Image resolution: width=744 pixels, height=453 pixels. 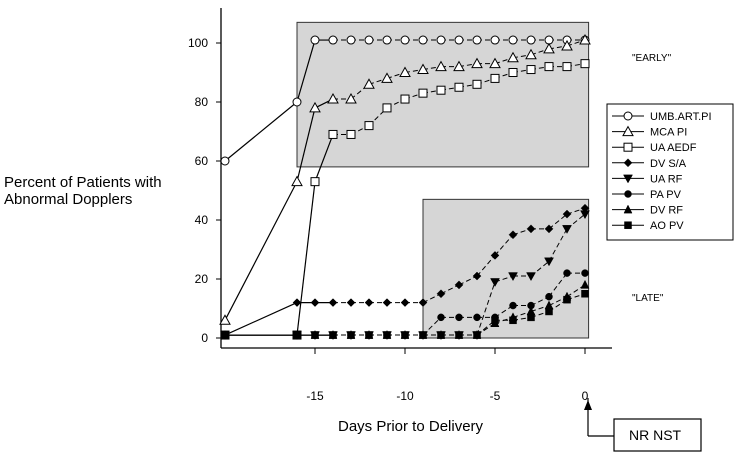 What do you see at coordinates (666, 195) in the screenshot?
I see `legend-label: PA PV` at bounding box center [666, 195].